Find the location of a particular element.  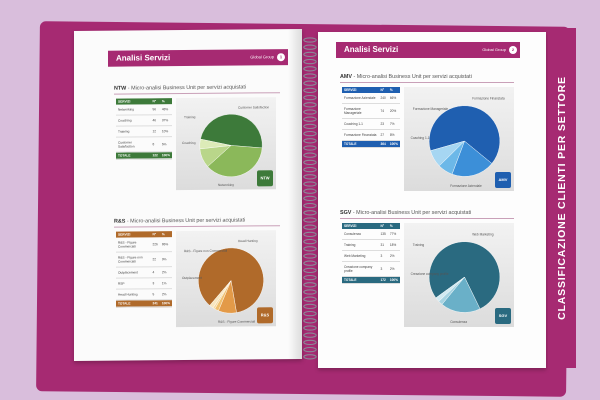

cell: R&S - Figure non Commerciali is located at coordinates (133, 259).